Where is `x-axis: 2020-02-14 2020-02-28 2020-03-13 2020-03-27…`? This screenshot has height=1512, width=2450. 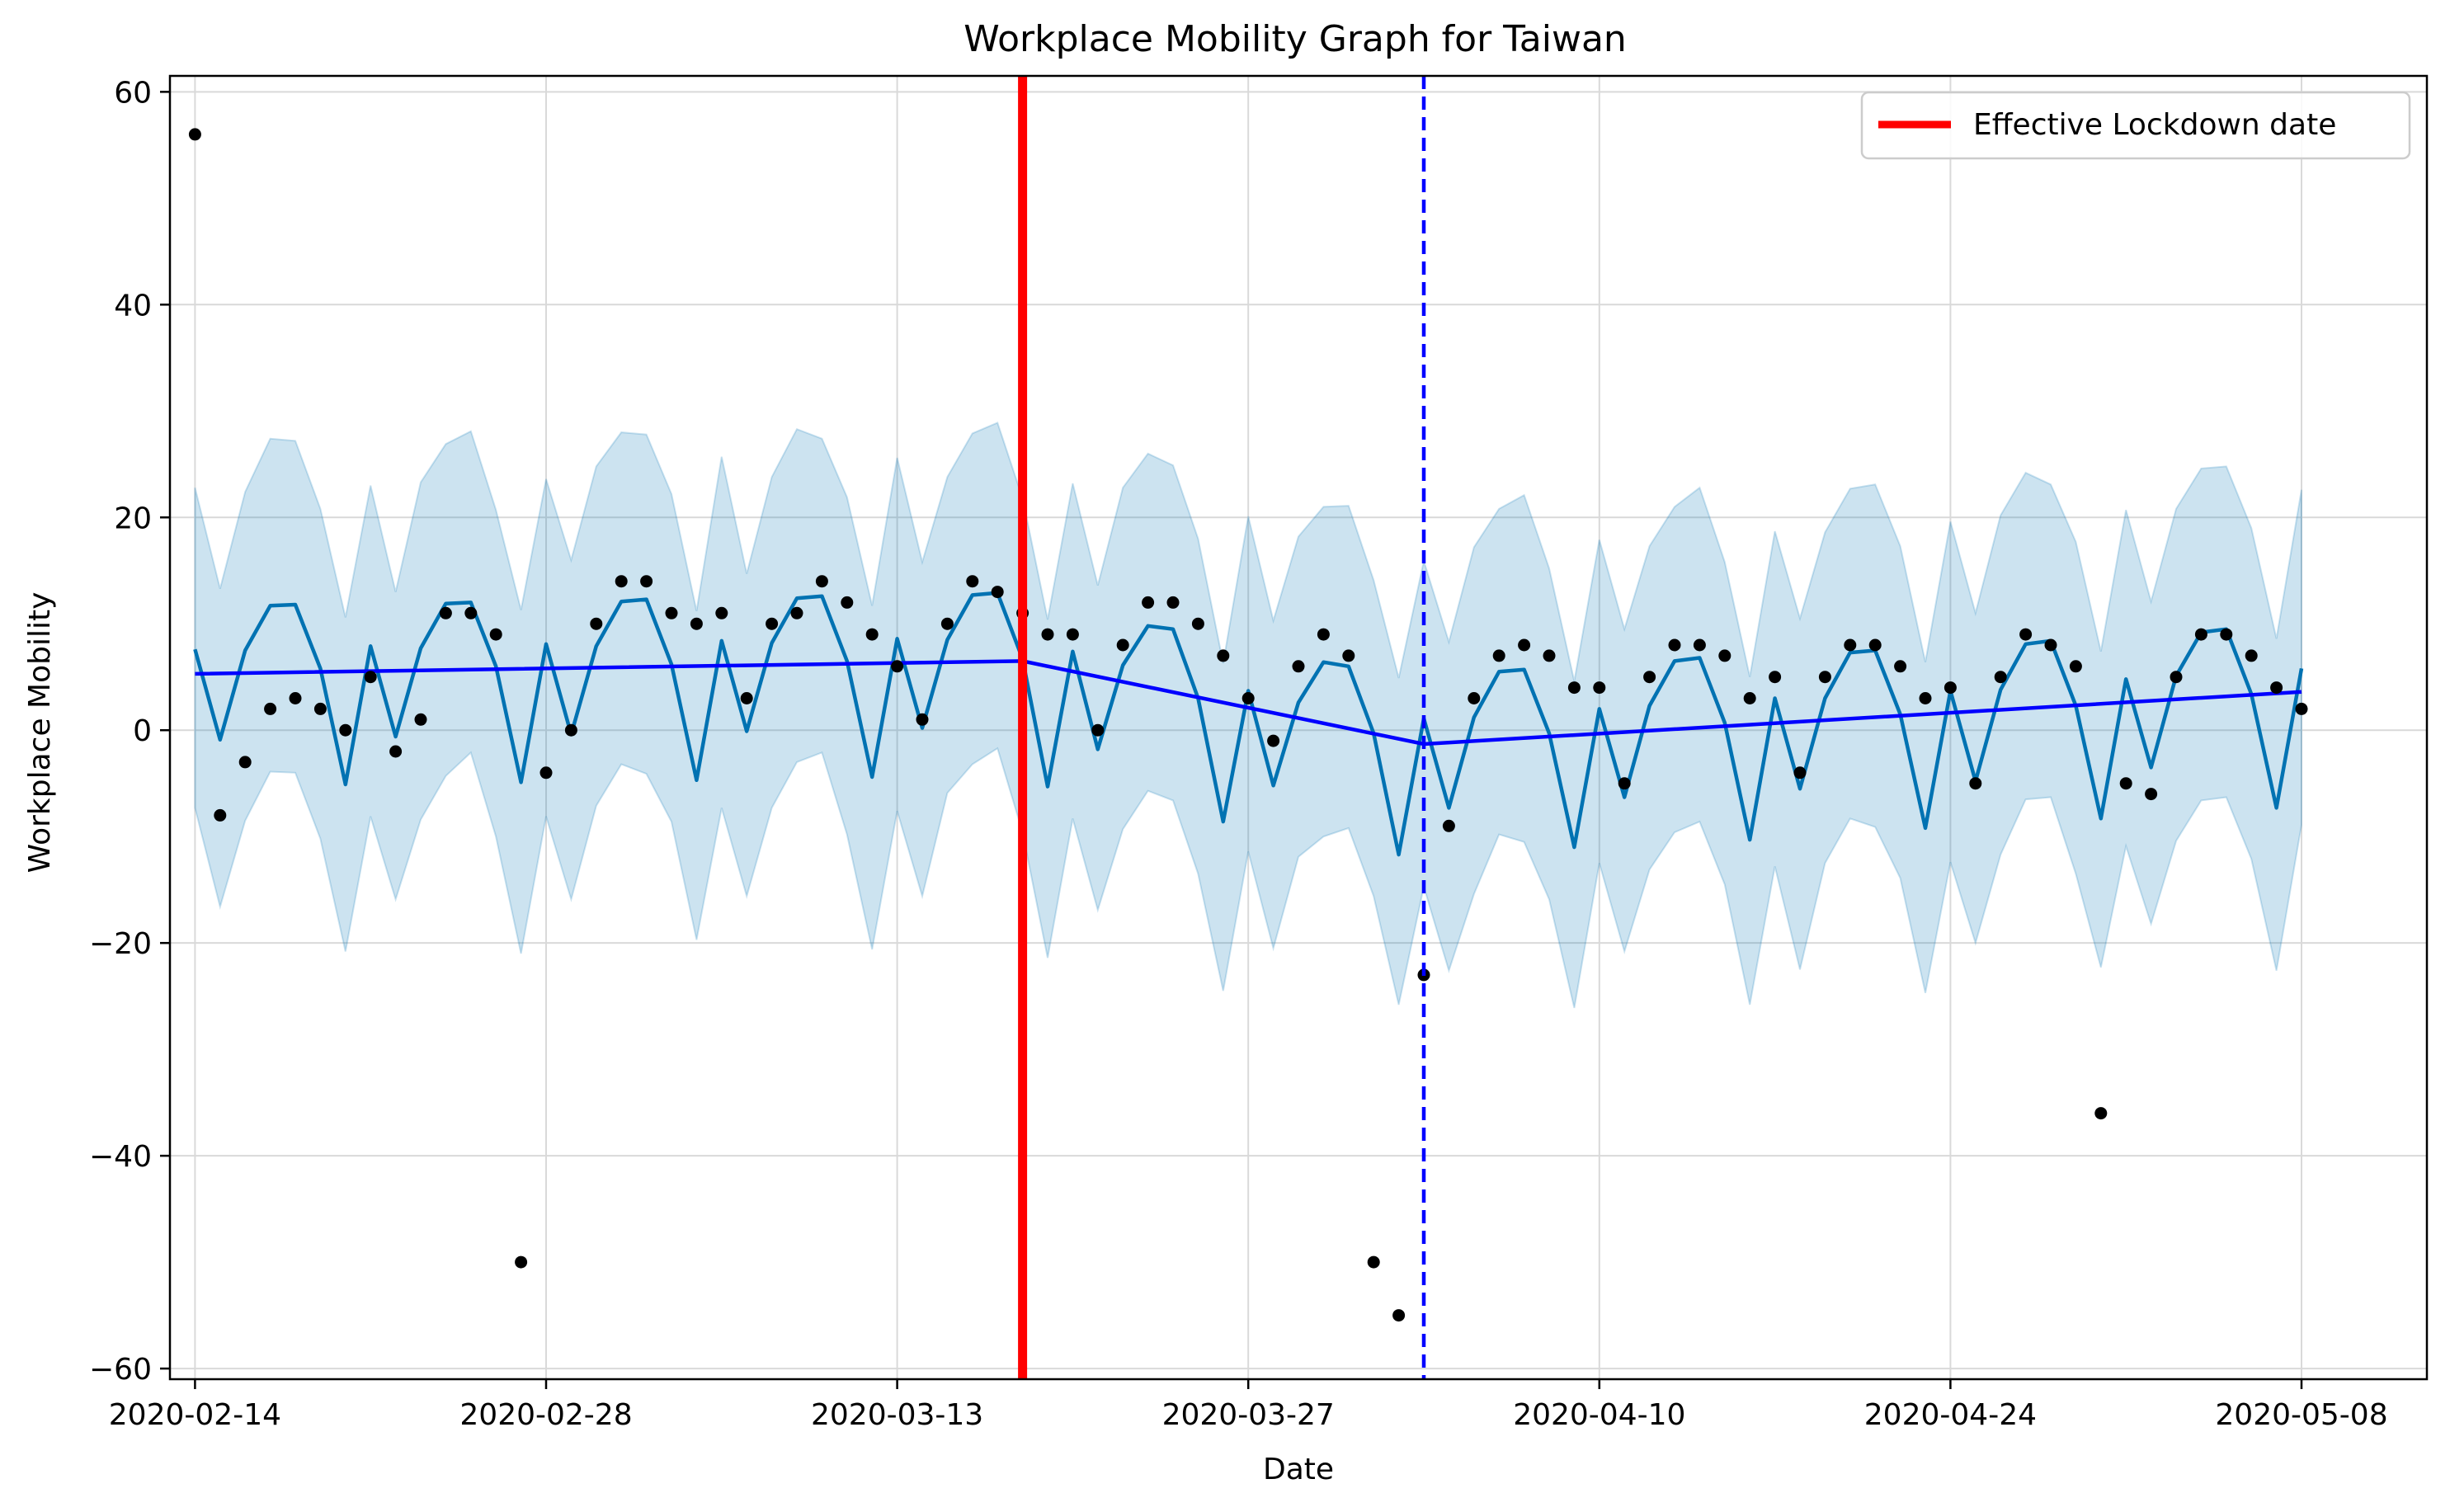
x-axis: 2020-02-14 2020-02-28 2020-03-13 2020-03-27… is located at coordinates (1248, 1405).